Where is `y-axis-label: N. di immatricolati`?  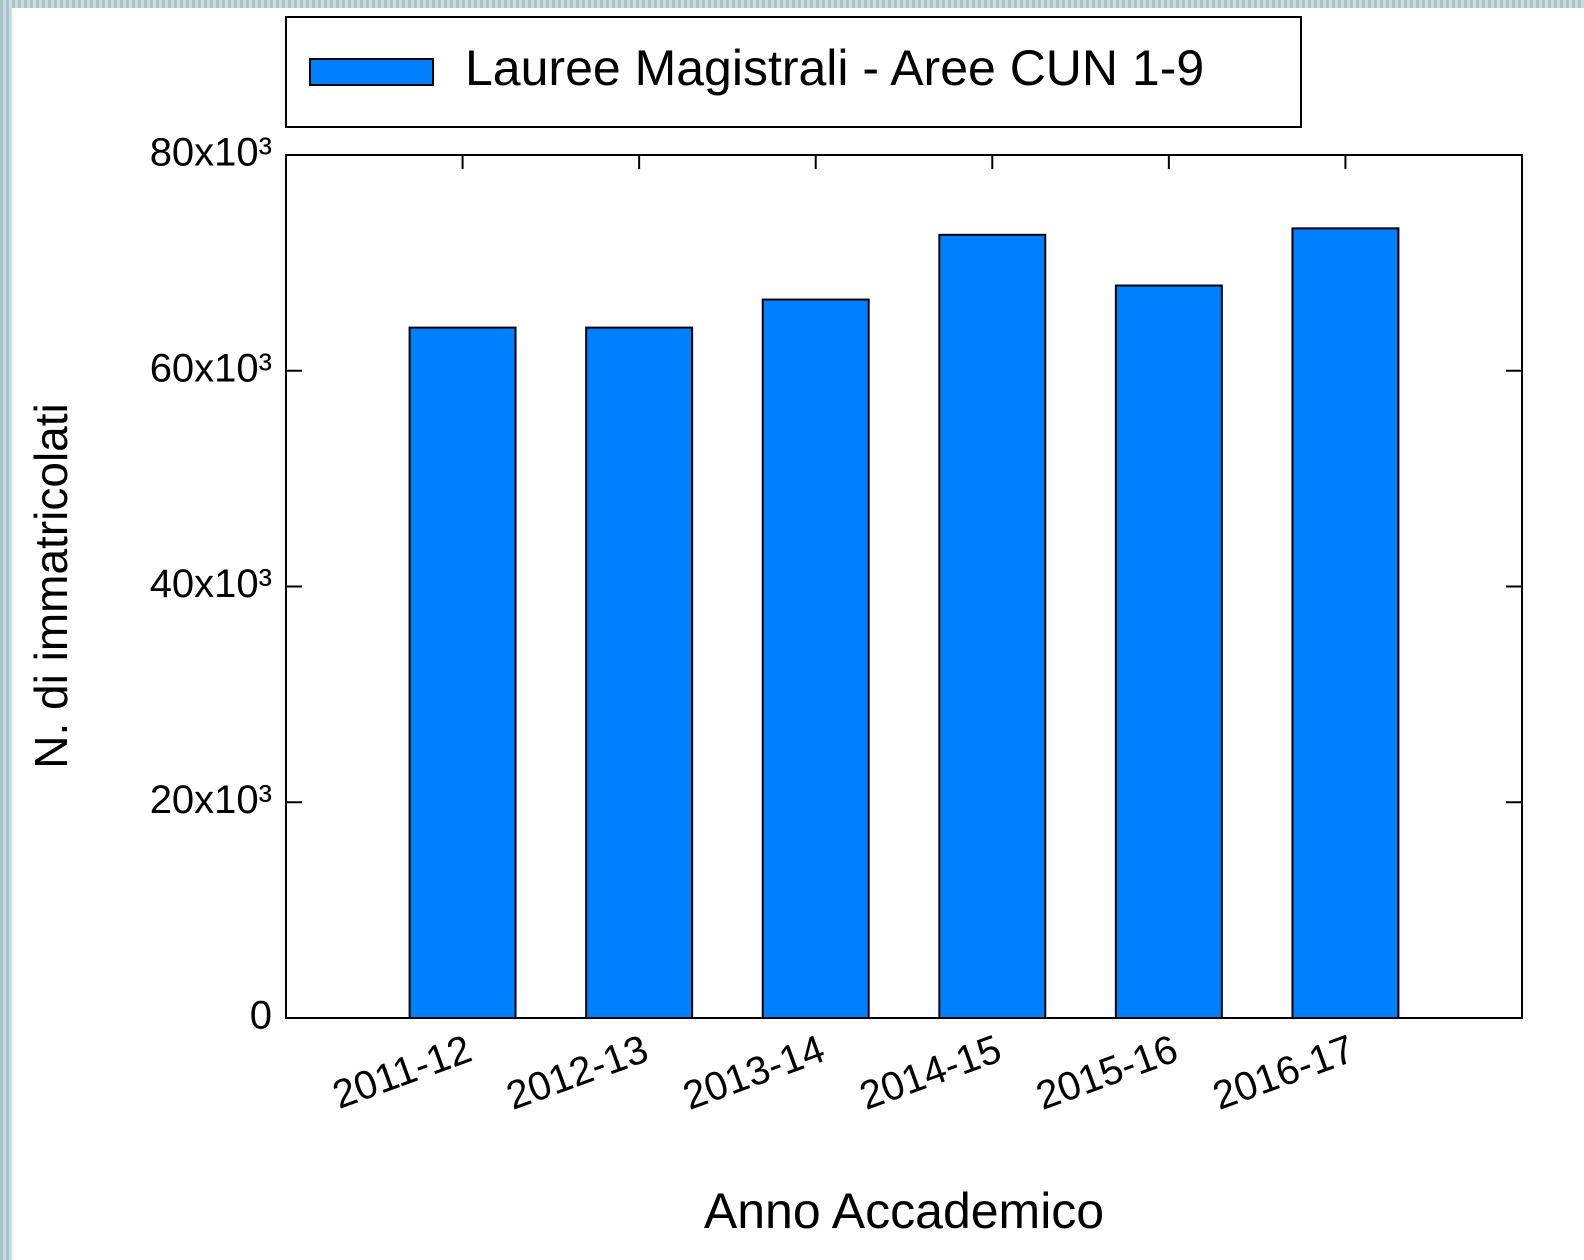
y-axis-label: N. di immatricolati is located at coordinates (51, 586).